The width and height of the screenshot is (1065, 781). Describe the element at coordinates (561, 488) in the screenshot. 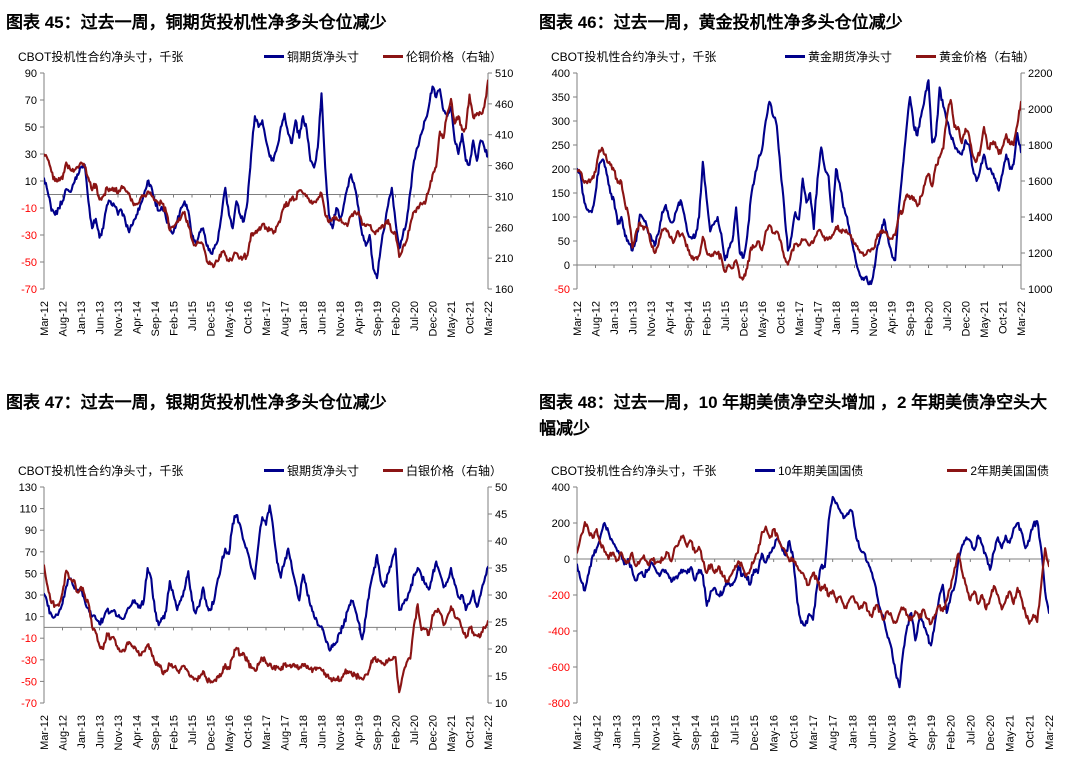

I see `left-y-tick-label: 400` at that location.